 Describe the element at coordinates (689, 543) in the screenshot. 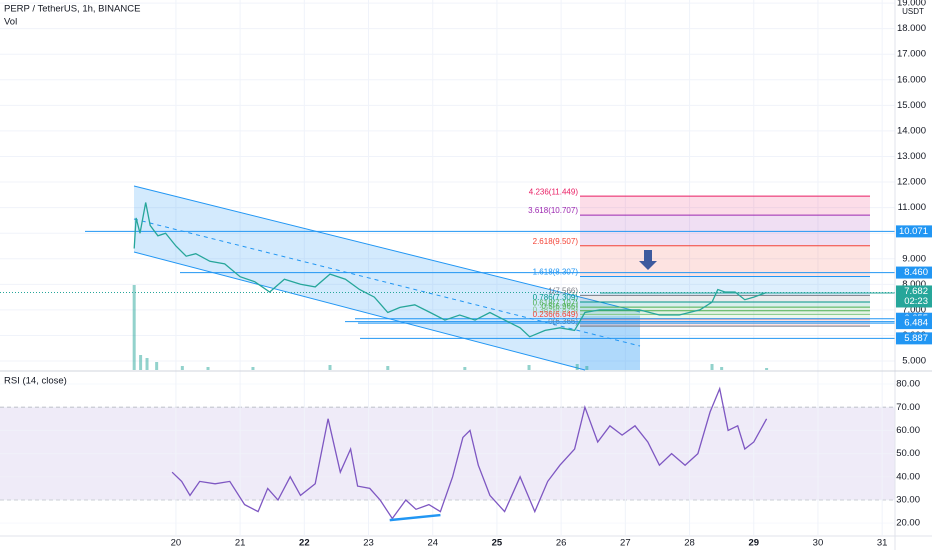

I see `x-tick-label: 28` at that location.